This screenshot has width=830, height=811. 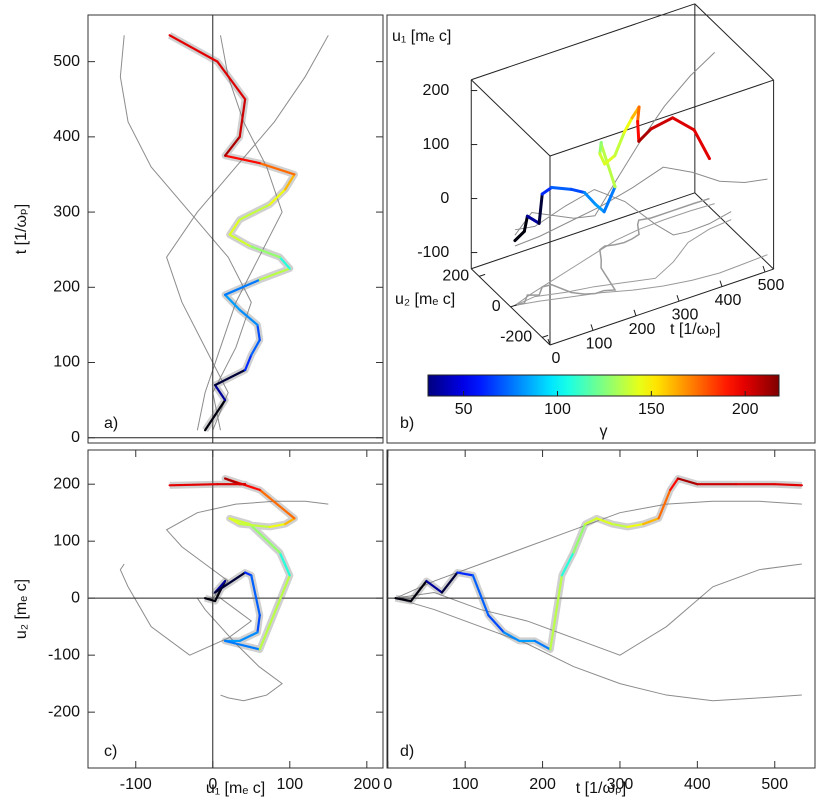 I want to click on plot-area, so click(x=235, y=609).